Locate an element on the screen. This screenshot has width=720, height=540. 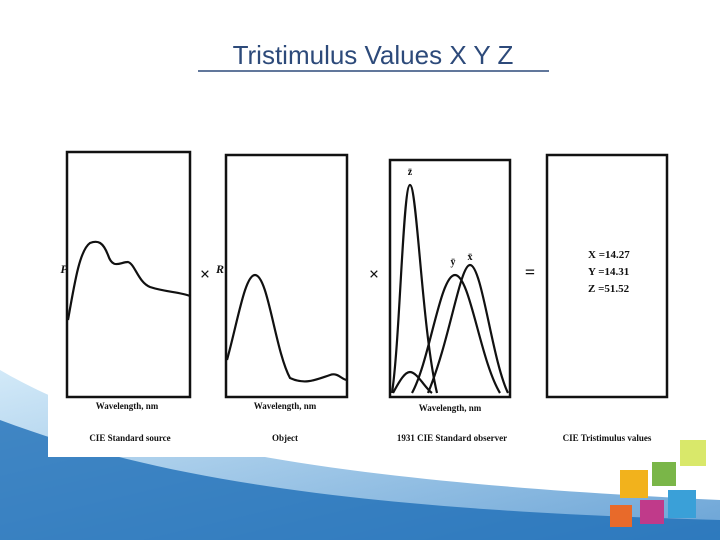
curve-label: z̄ is located at coordinates (410, 172).